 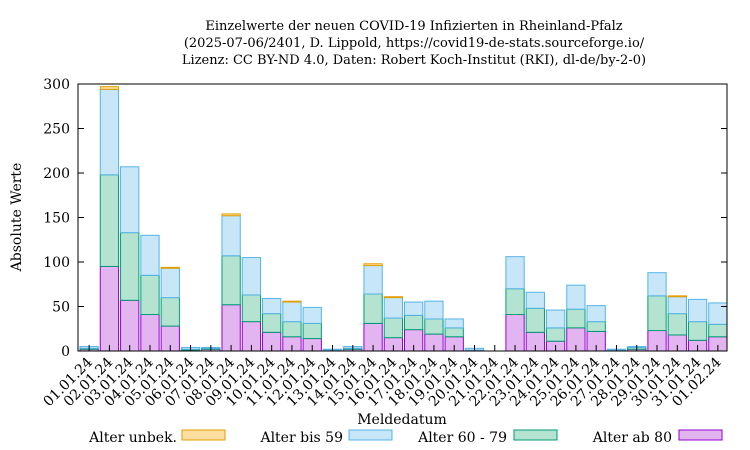 I want to click on bar-segment-s2-c14, so click(x=373, y=280).